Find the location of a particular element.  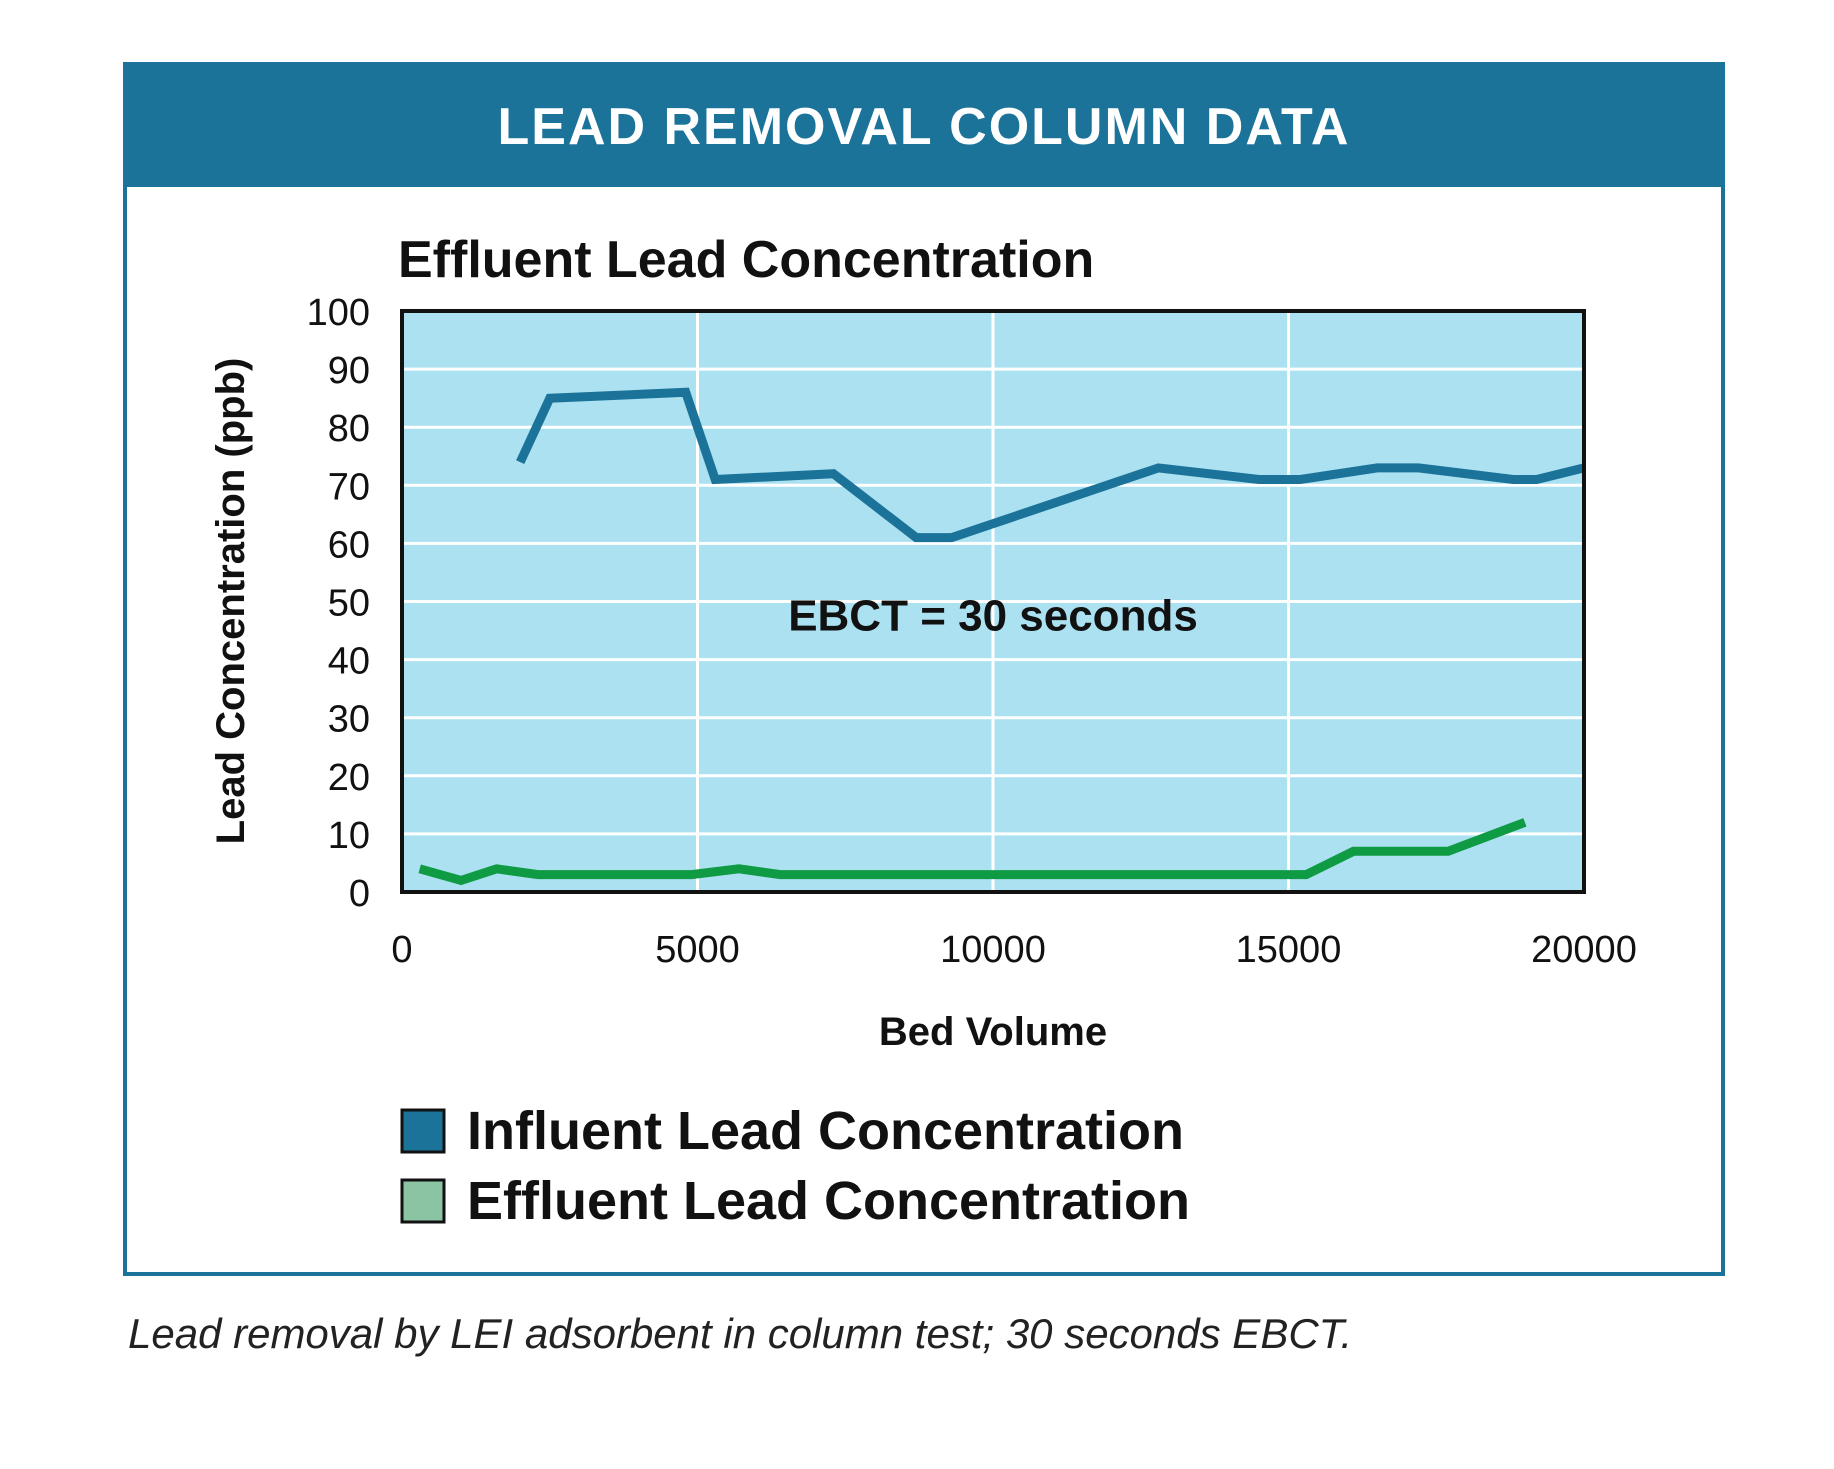

y-tick-label: 100 is located at coordinates (338, 313).